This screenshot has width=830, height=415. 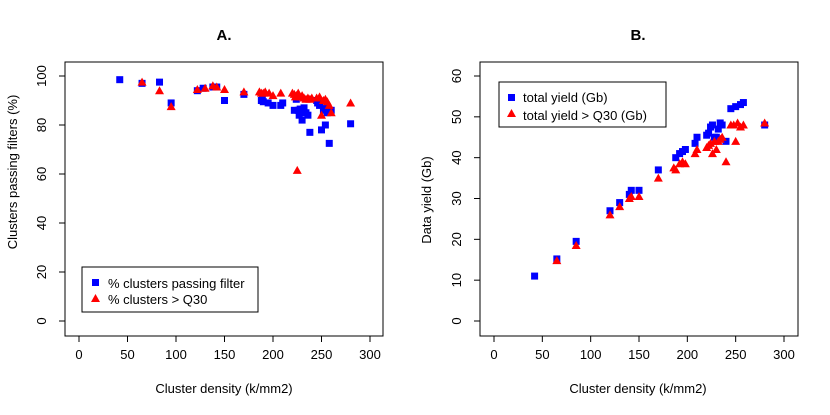 I want to click on panel-b-x-tick-label: 200, so click(x=687, y=354).